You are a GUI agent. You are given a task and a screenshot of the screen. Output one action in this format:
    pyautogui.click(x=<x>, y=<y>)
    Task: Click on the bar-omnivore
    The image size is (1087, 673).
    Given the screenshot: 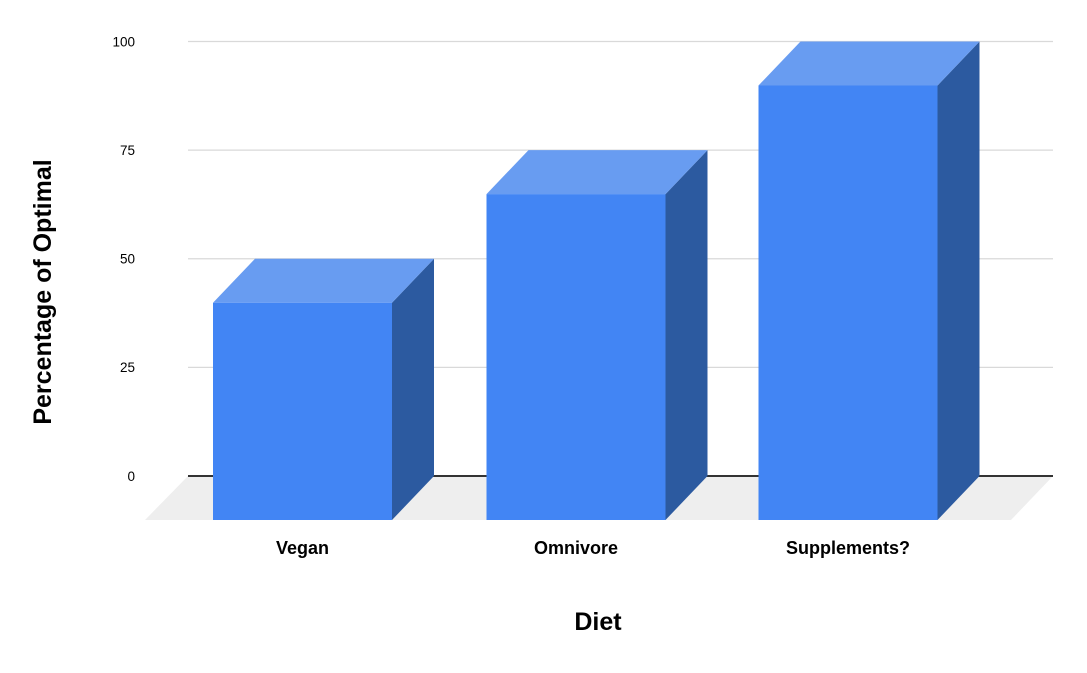 What is the action you would take?
    pyautogui.click(x=597, y=335)
    